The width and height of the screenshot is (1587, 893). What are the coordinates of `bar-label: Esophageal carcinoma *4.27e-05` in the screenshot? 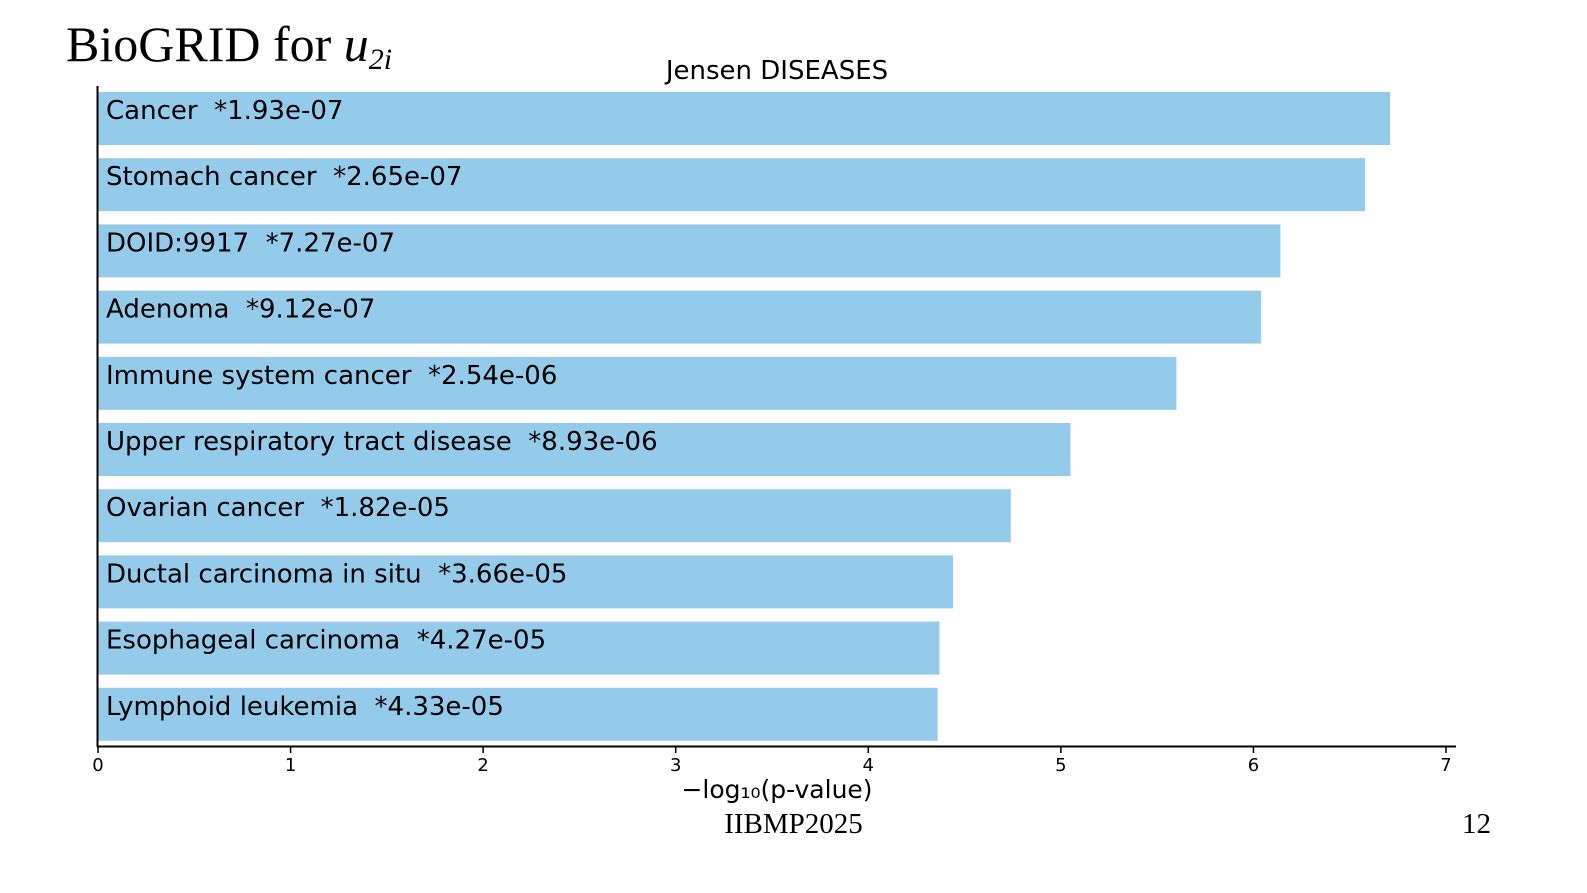 It's located at (326, 641).